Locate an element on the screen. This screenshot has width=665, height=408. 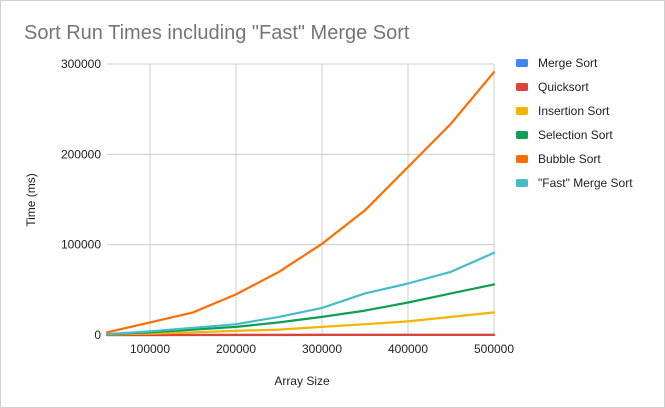
legend-item: "Fast" Merge Sort is located at coordinates (574, 183).